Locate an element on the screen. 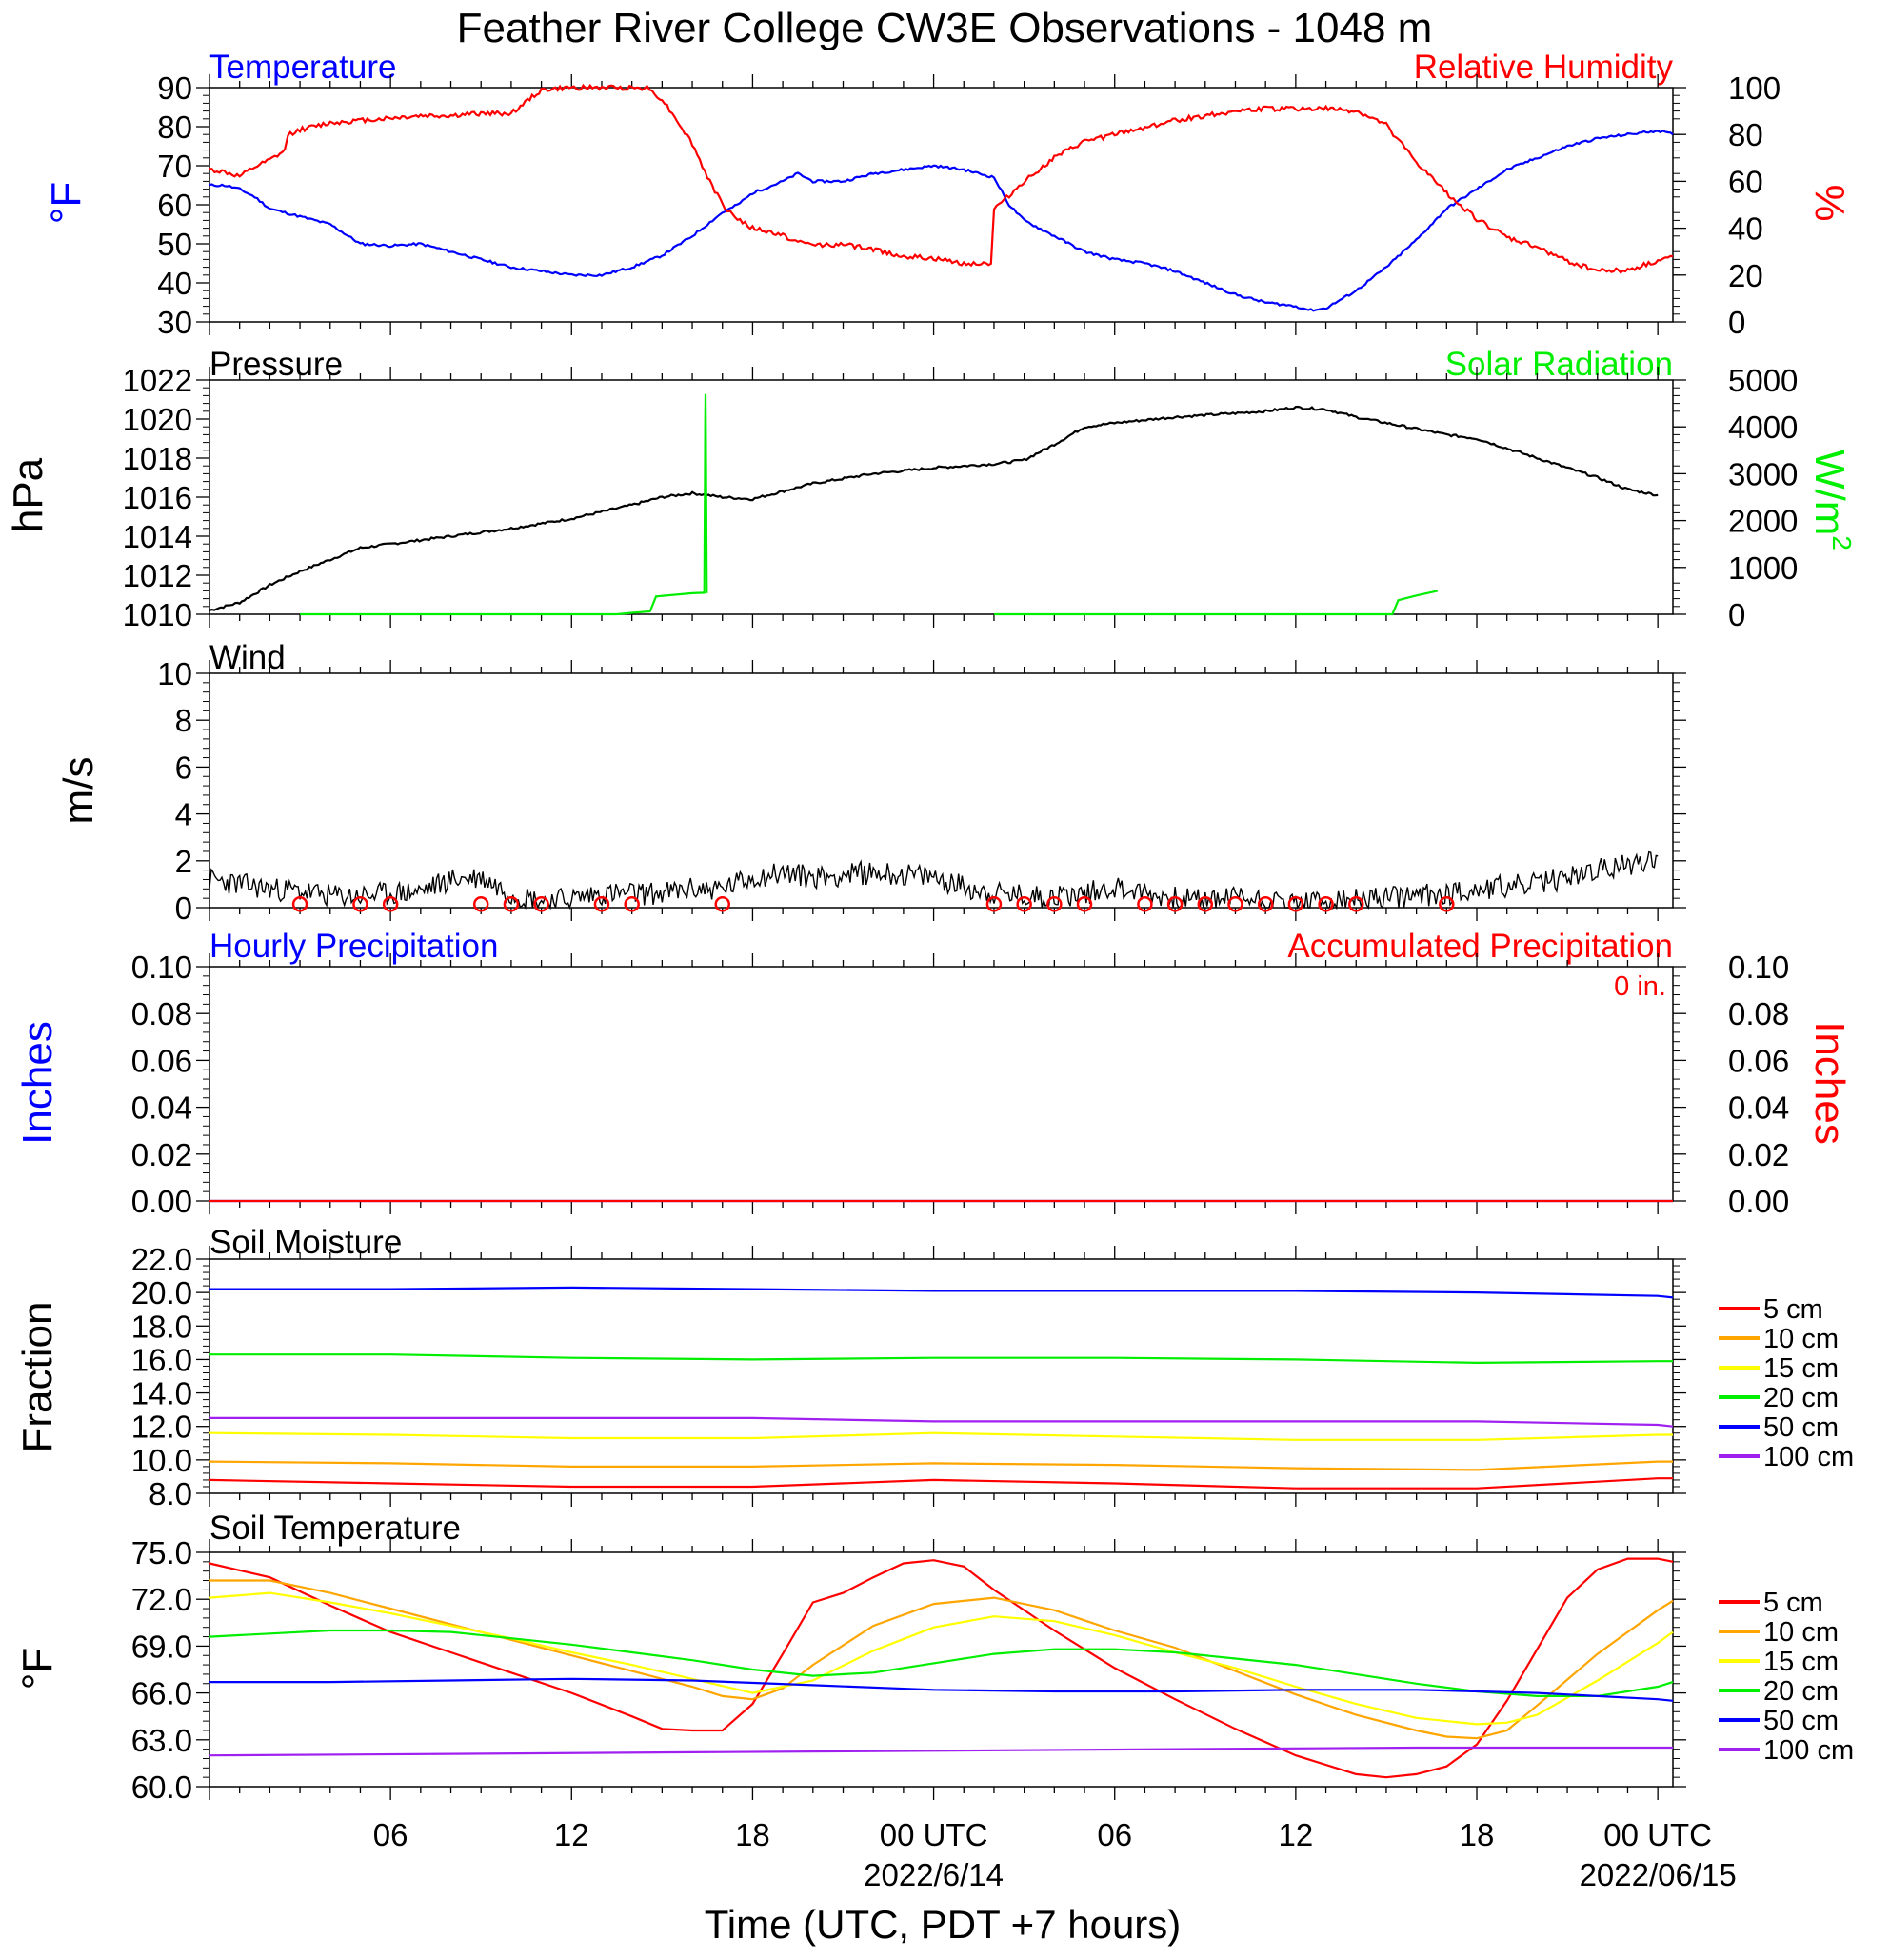  x-tick-label: 12 is located at coordinates (1296, 1834).